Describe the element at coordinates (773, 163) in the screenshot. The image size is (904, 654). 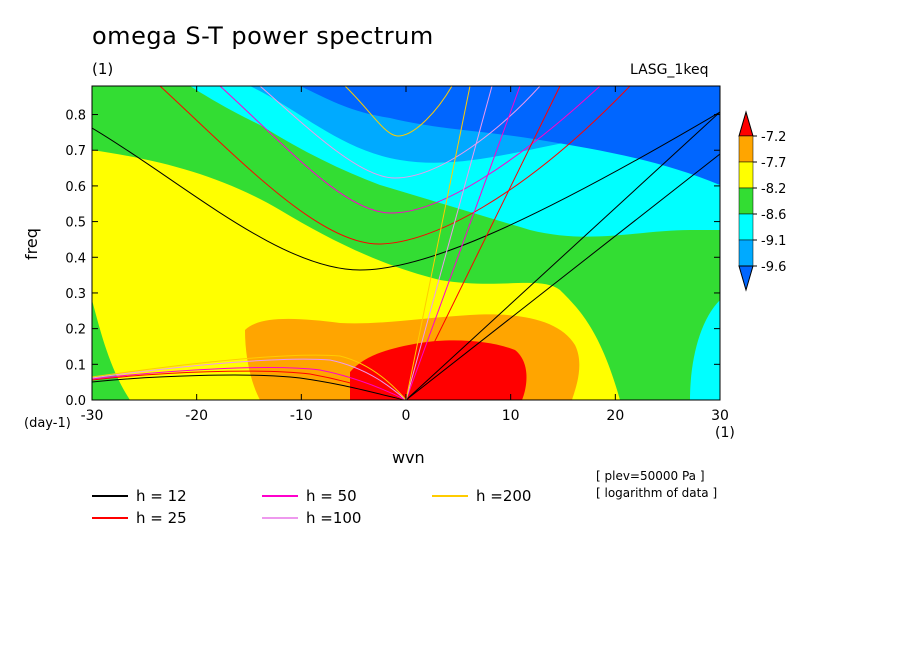
I see `colorbar-label: -7.7` at that location.